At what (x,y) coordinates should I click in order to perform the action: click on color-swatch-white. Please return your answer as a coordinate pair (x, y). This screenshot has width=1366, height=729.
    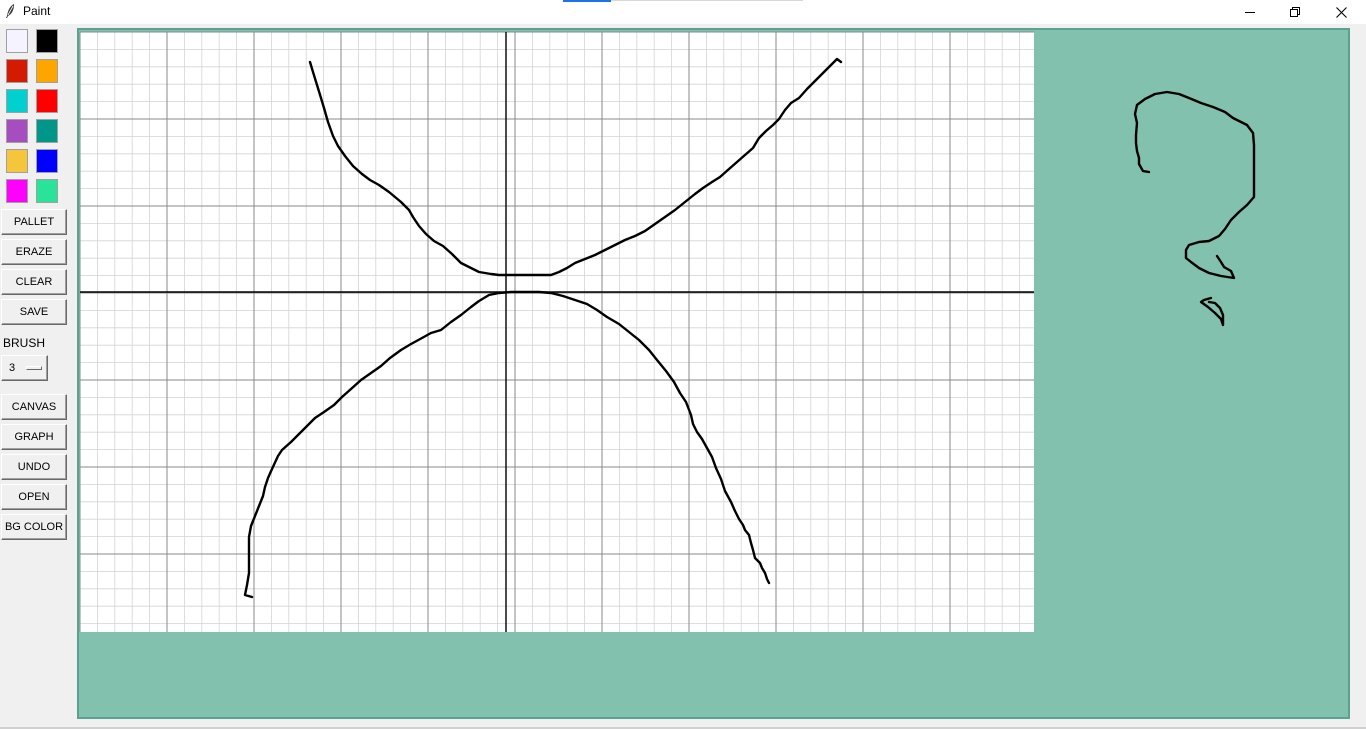
    Looking at the image, I should click on (17, 41).